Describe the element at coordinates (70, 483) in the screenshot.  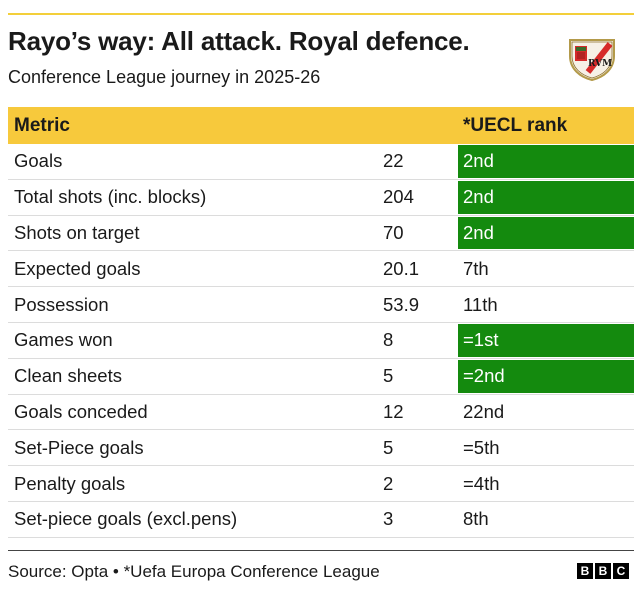
I see `metric-cell: Penalty goals` at that location.